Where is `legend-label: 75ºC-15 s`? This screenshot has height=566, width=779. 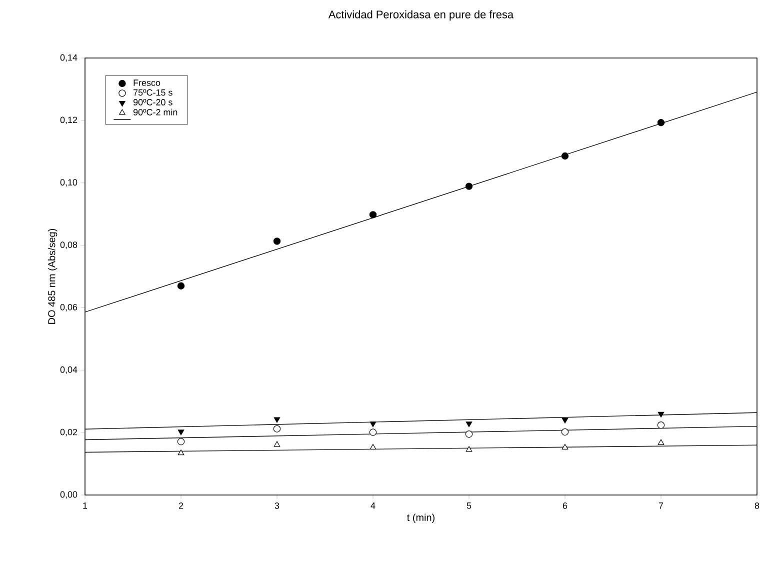
legend-label: 75ºC-15 s is located at coordinates (153, 92).